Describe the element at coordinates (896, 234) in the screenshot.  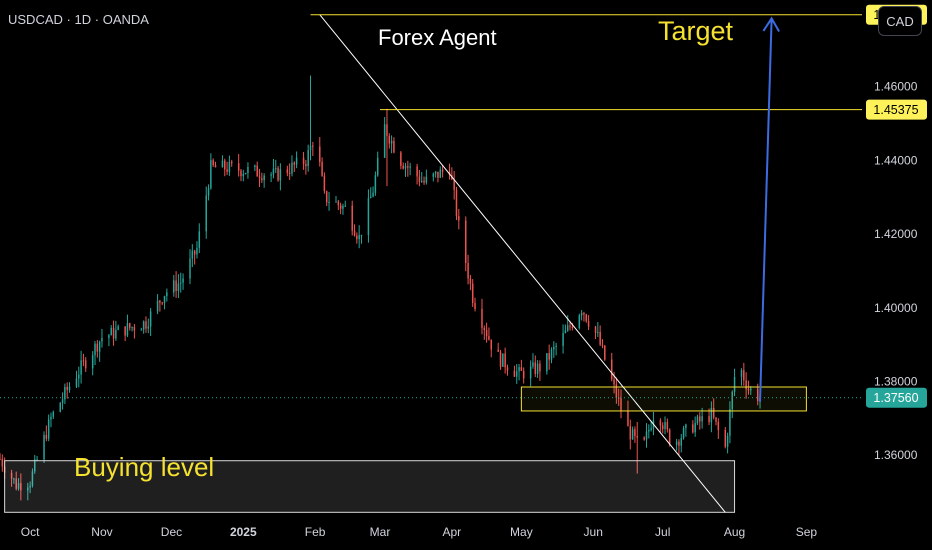
I see `y-tick-label: 1.42000` at that location.